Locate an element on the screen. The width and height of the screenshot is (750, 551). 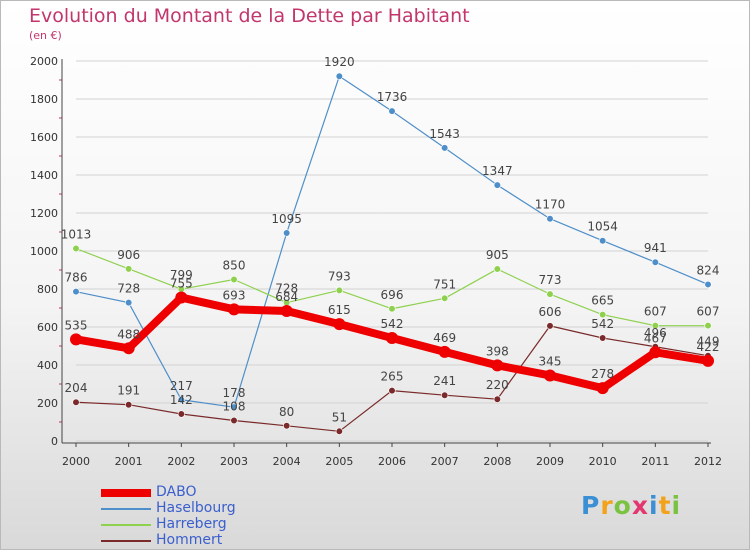
legend-item-dabo: DABO is located at coordinates (201, 492).